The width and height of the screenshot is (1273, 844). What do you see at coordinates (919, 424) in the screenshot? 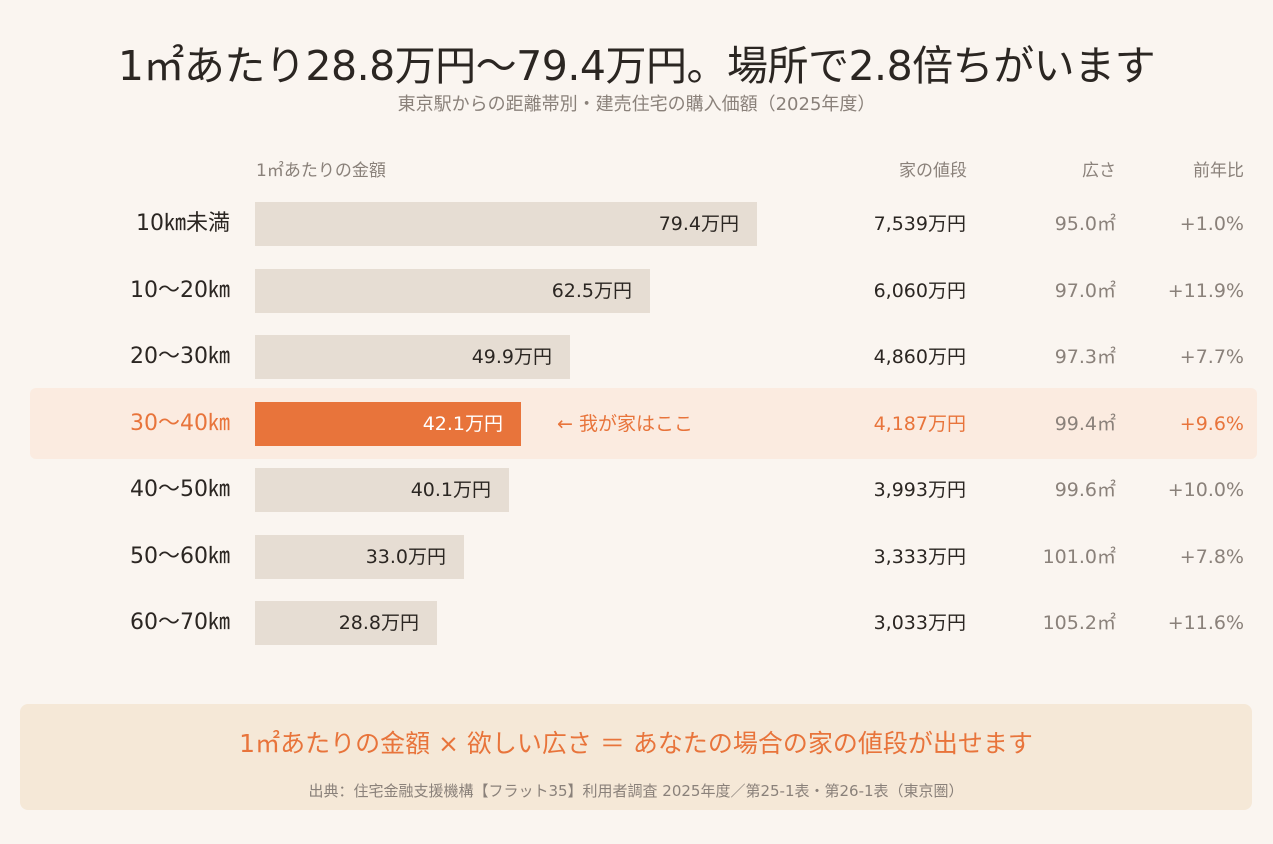
I see `price-cell: 4,187万円` at bounding box center [919, 424].